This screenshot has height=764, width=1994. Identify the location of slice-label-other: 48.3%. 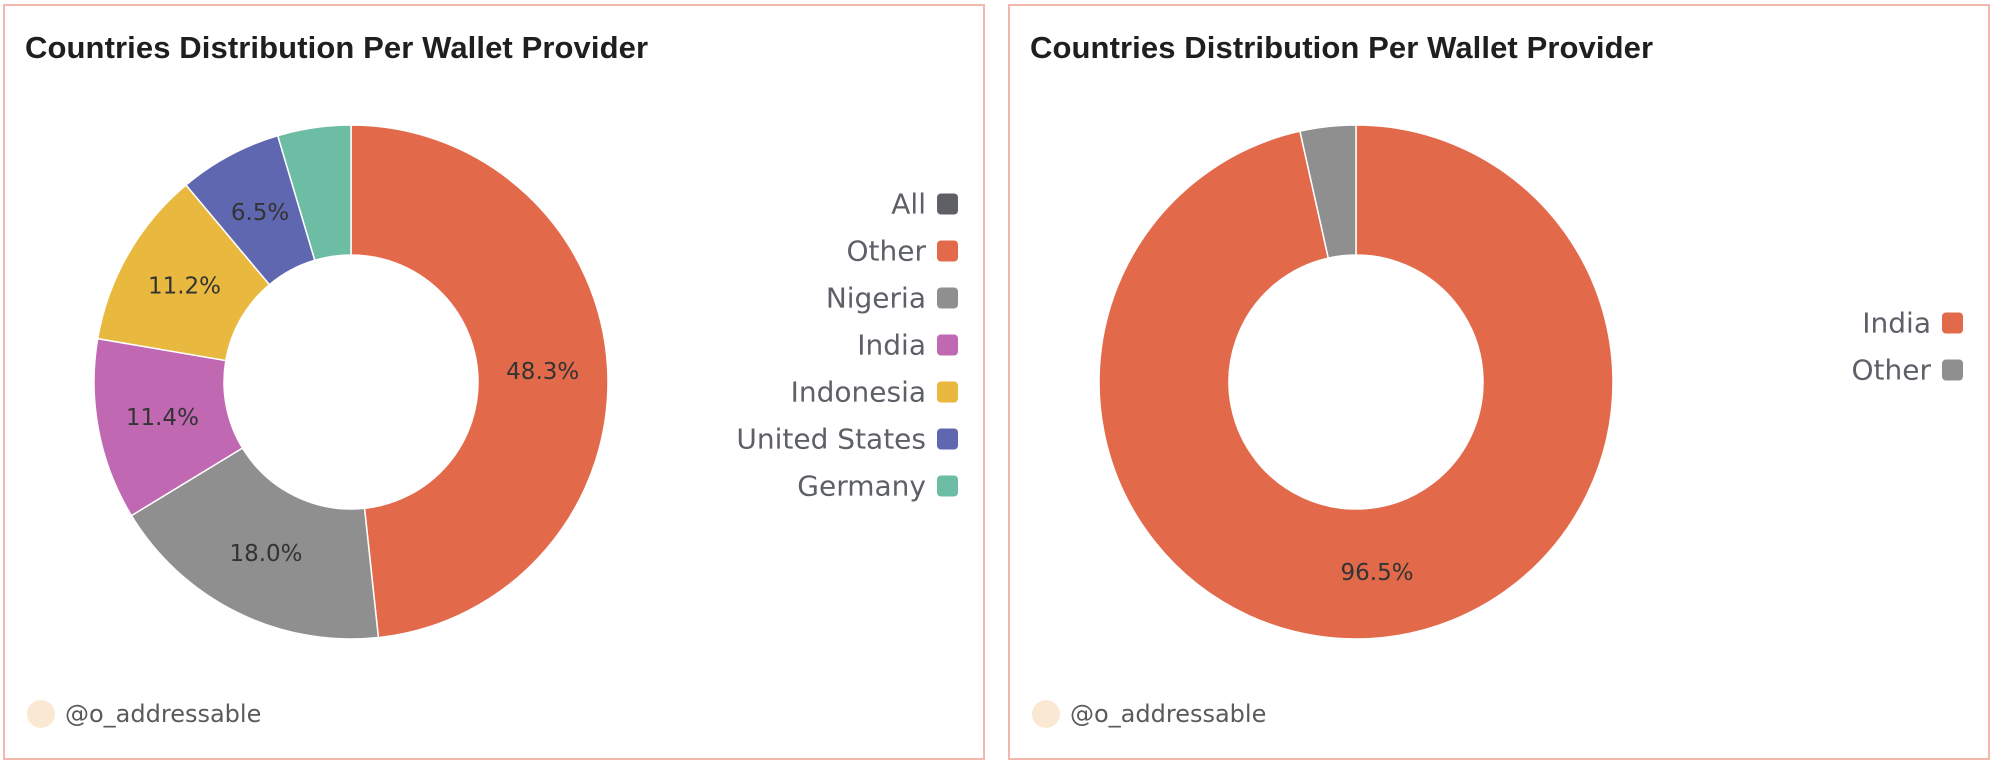
(542, 372).